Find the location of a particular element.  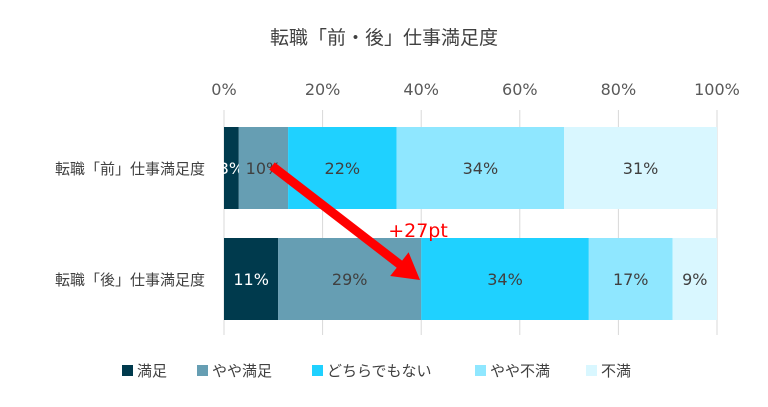

legend-label: やや満足 is located at coordinates (242, 371).